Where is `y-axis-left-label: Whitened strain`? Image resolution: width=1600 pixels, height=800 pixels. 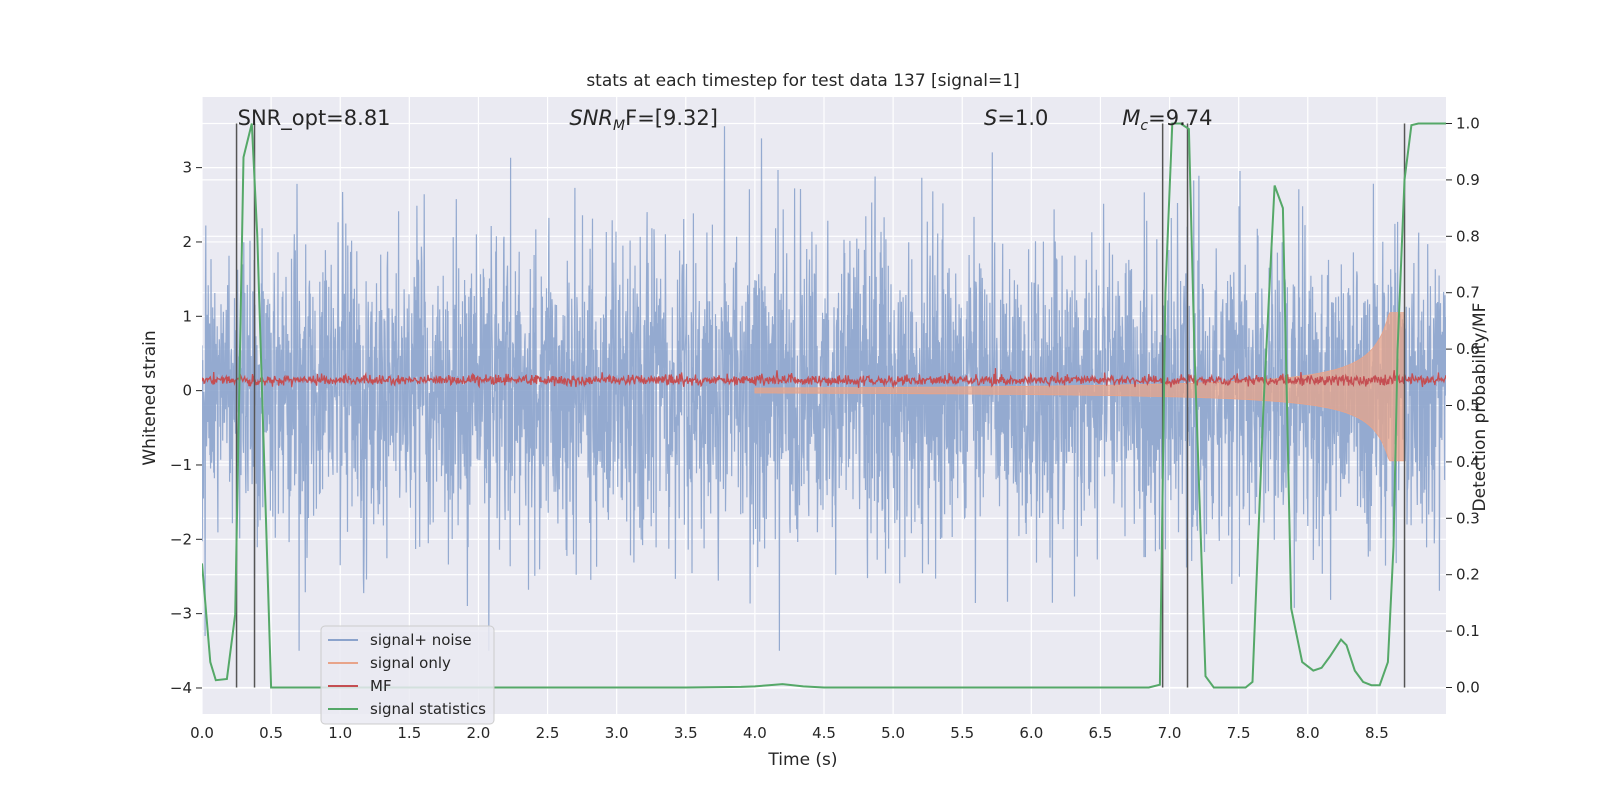 y-axis-left-label: Whitened strain is located at coordinates (150, 397).